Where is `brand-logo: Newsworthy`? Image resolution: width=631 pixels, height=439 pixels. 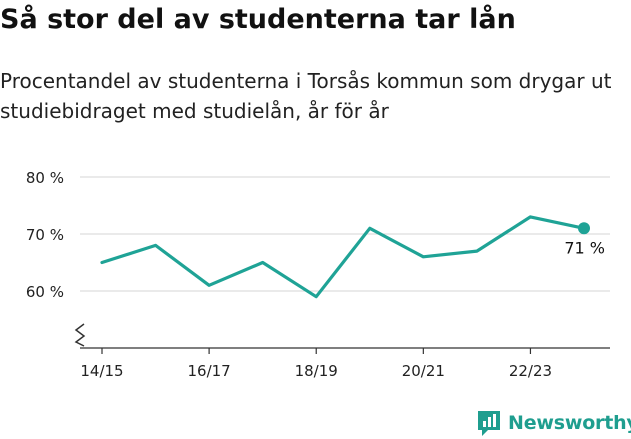
brand-logo: Newsworthy is located at coordinates (553, 423).